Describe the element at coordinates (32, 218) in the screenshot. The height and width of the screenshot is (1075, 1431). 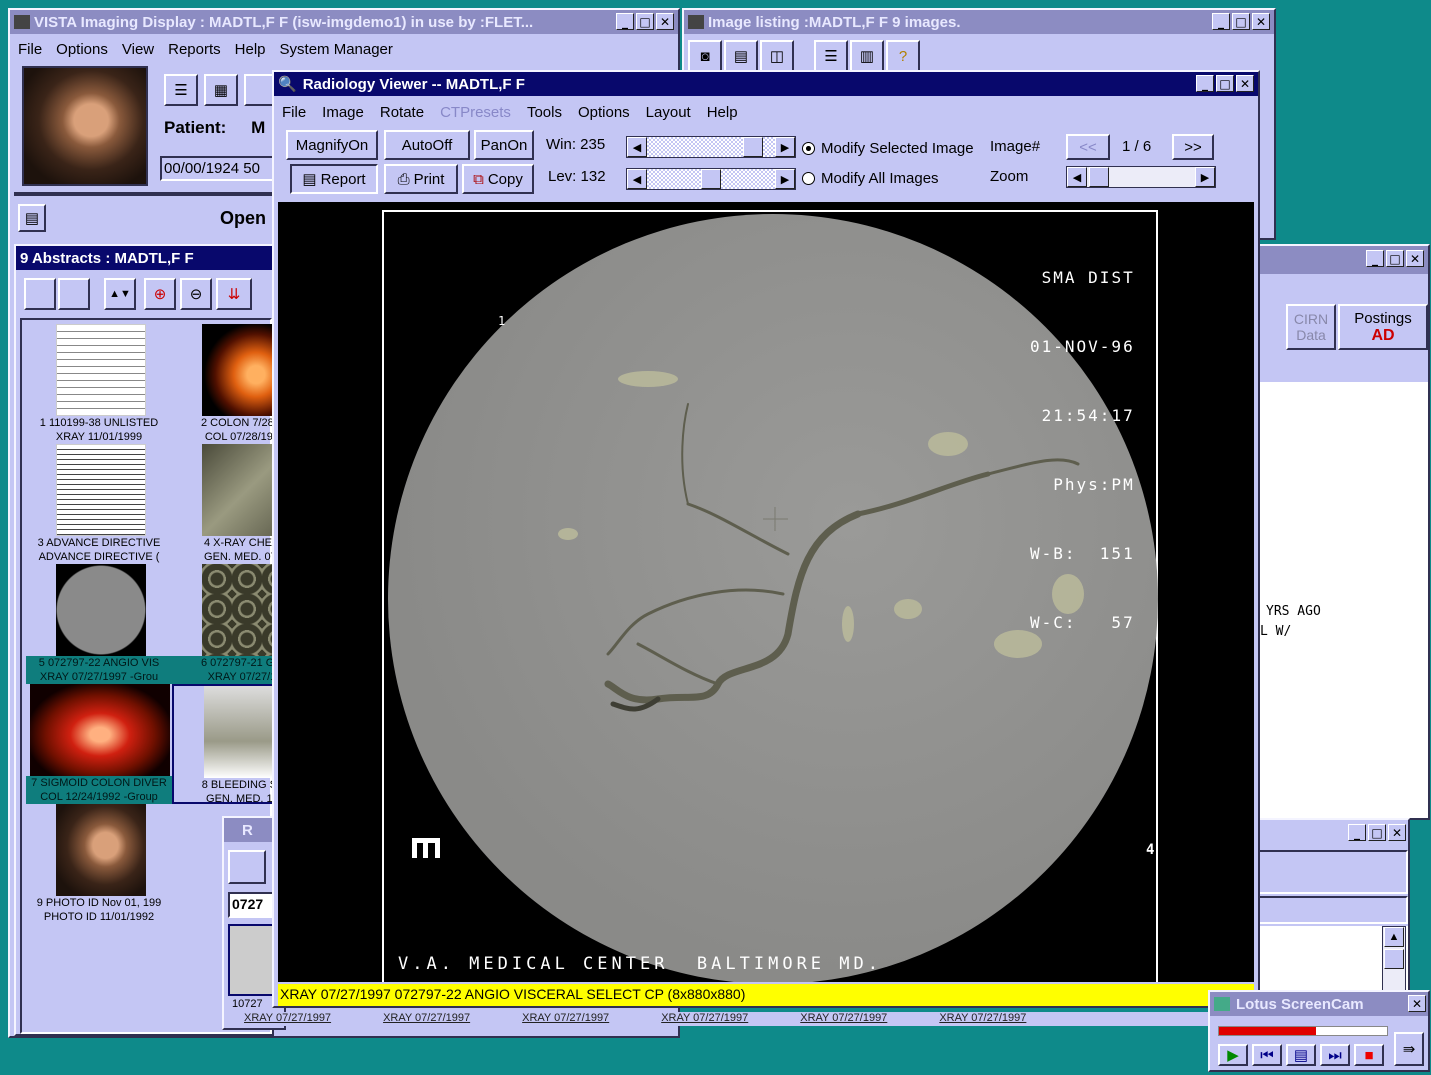
I see `clipboard-icon: ▤` at that location.